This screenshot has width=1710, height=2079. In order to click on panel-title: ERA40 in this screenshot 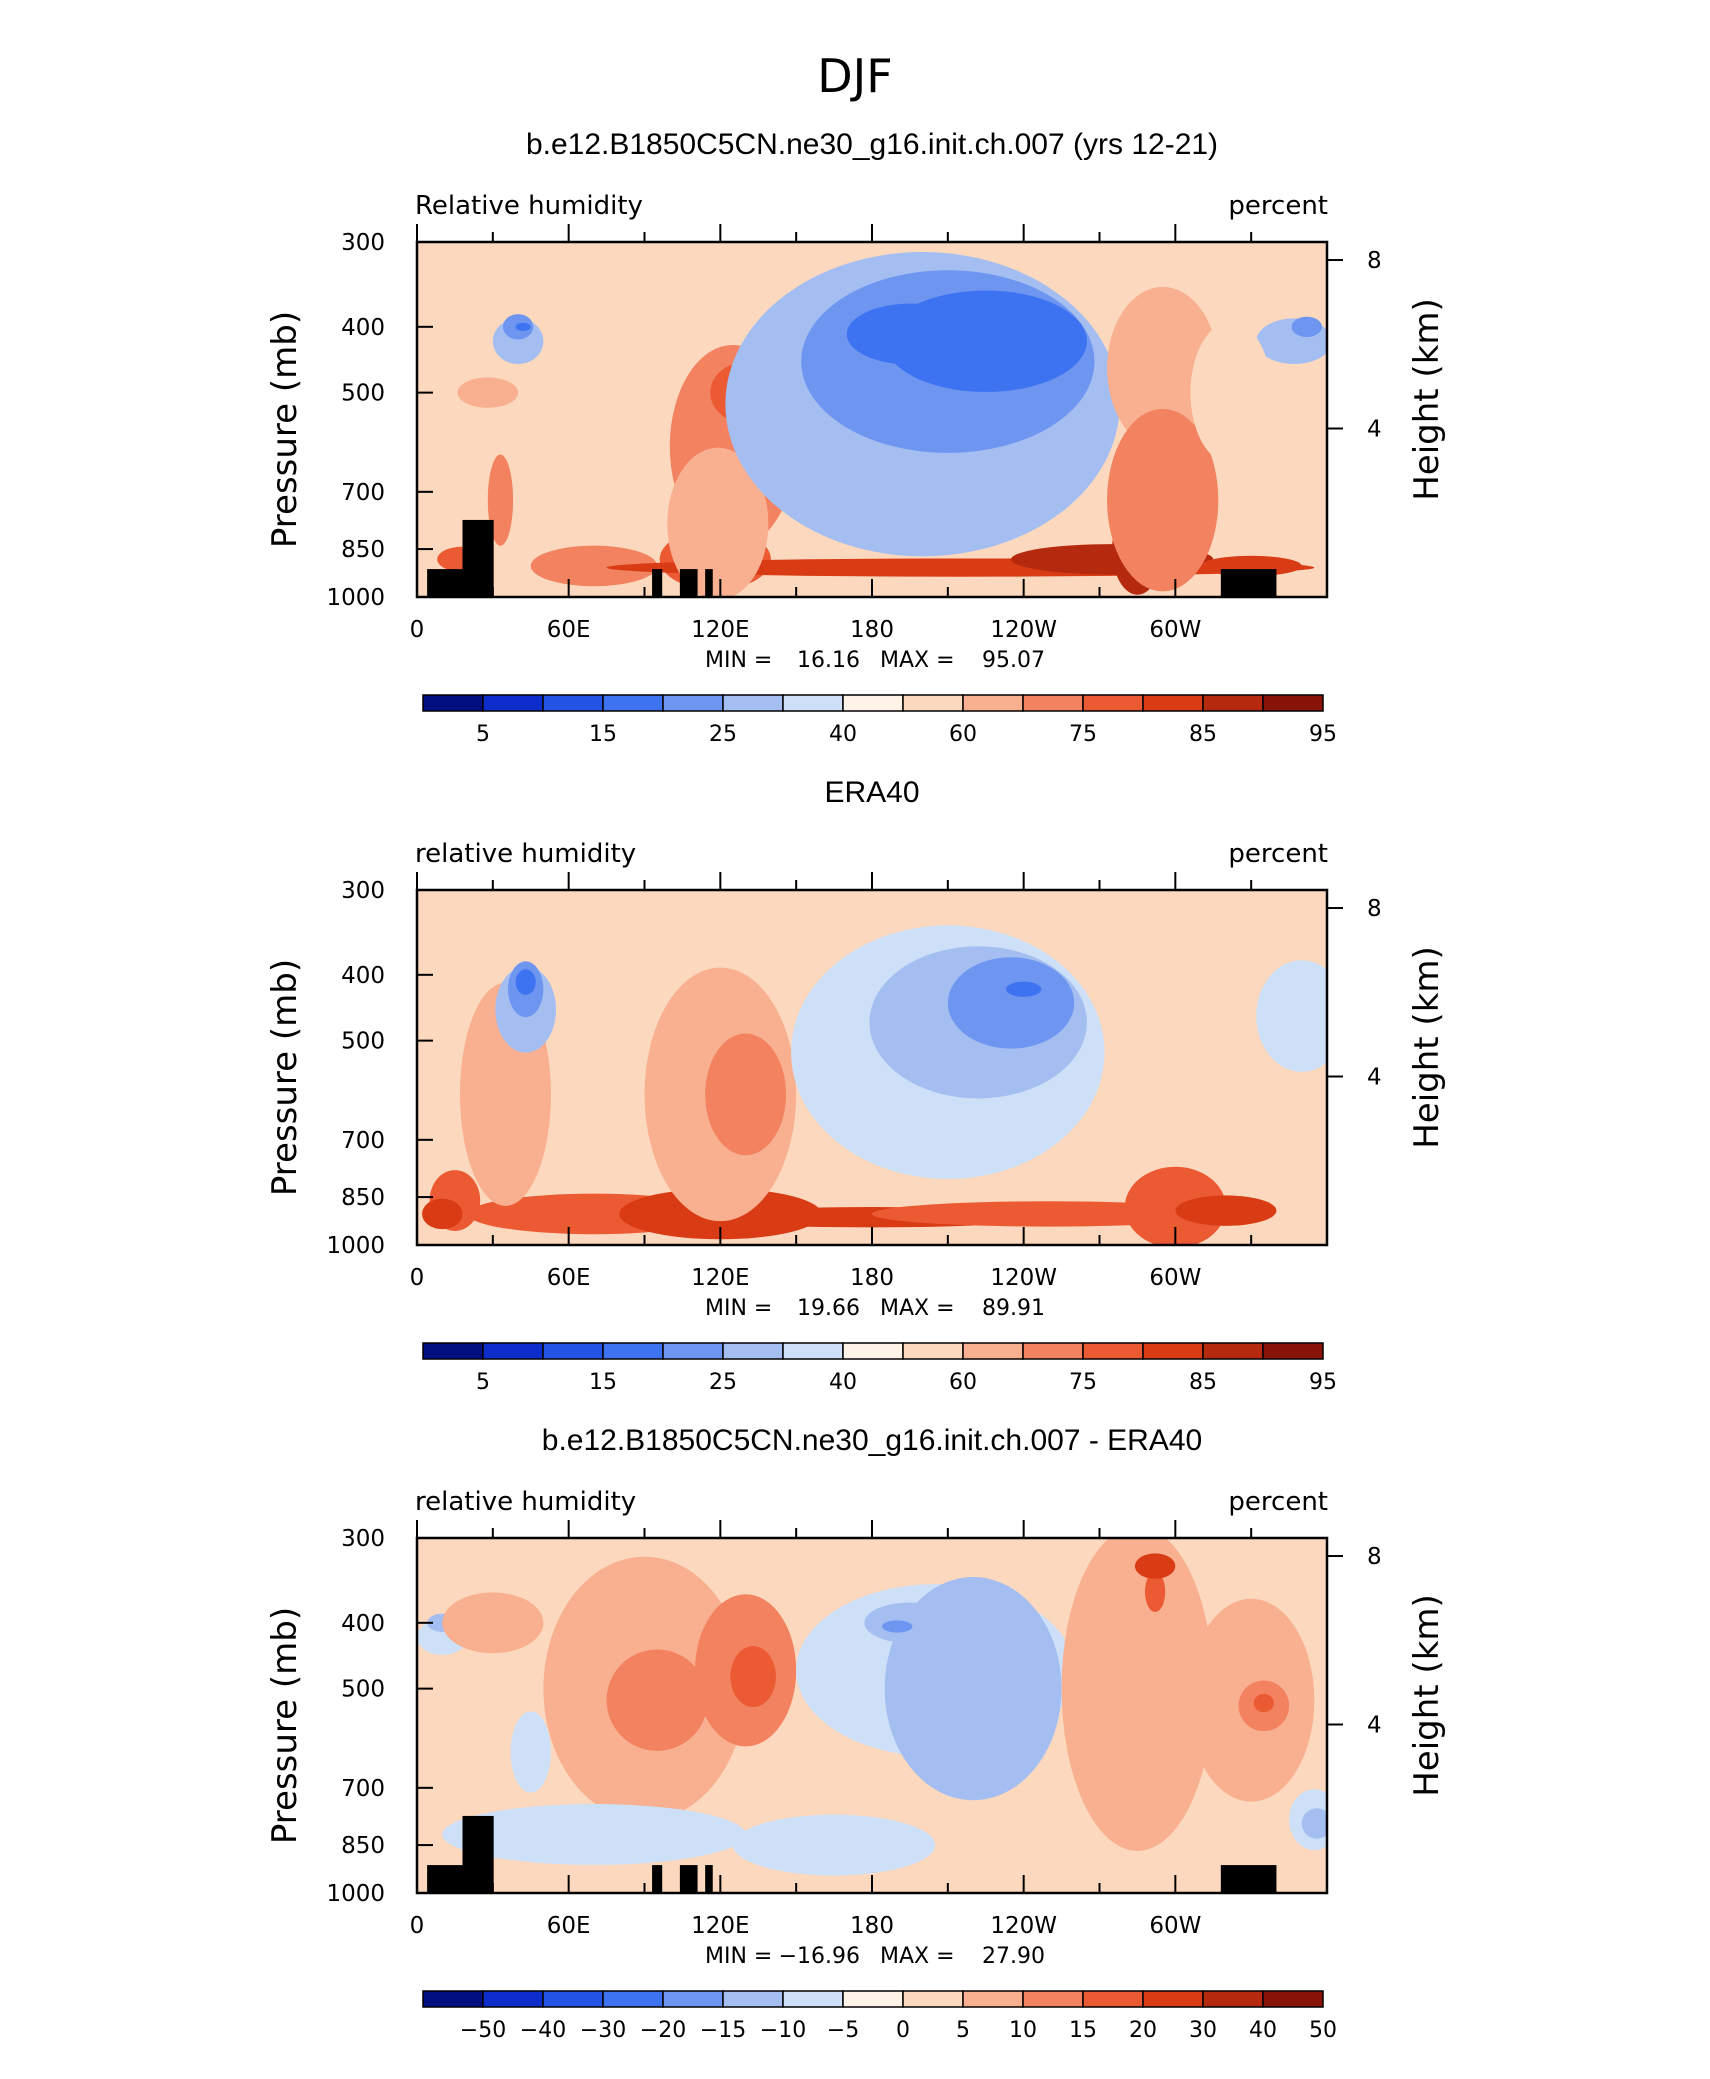, I will do `click(871, 792)`.